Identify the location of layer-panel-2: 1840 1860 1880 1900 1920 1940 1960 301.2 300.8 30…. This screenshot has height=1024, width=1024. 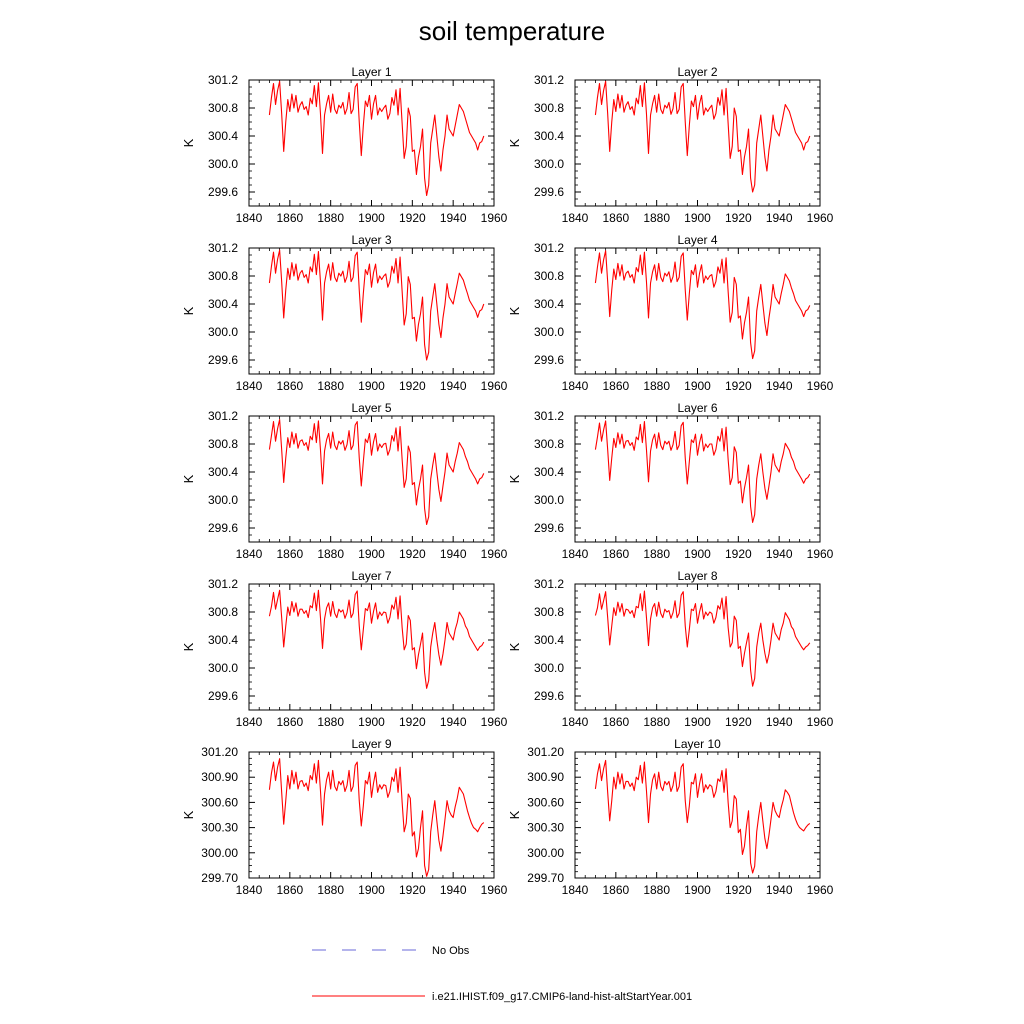
(670, 145).